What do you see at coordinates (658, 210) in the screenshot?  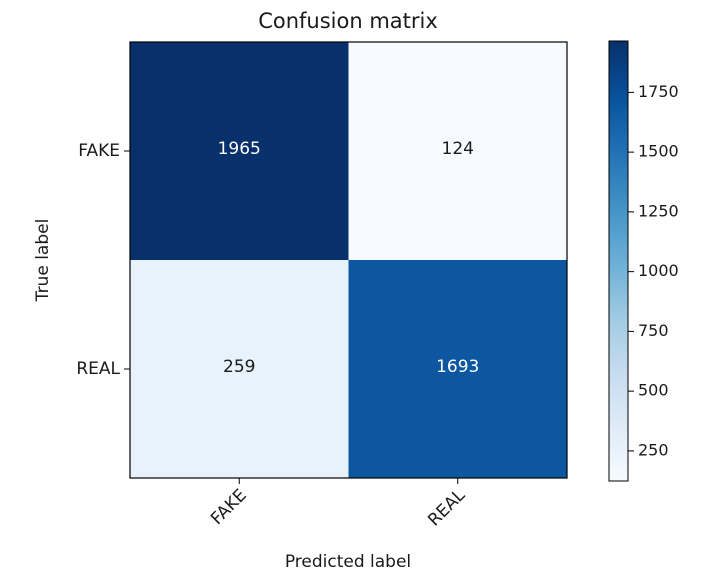 I see `colorbar-tick-label: 1250` at bounding box center [658, 210].